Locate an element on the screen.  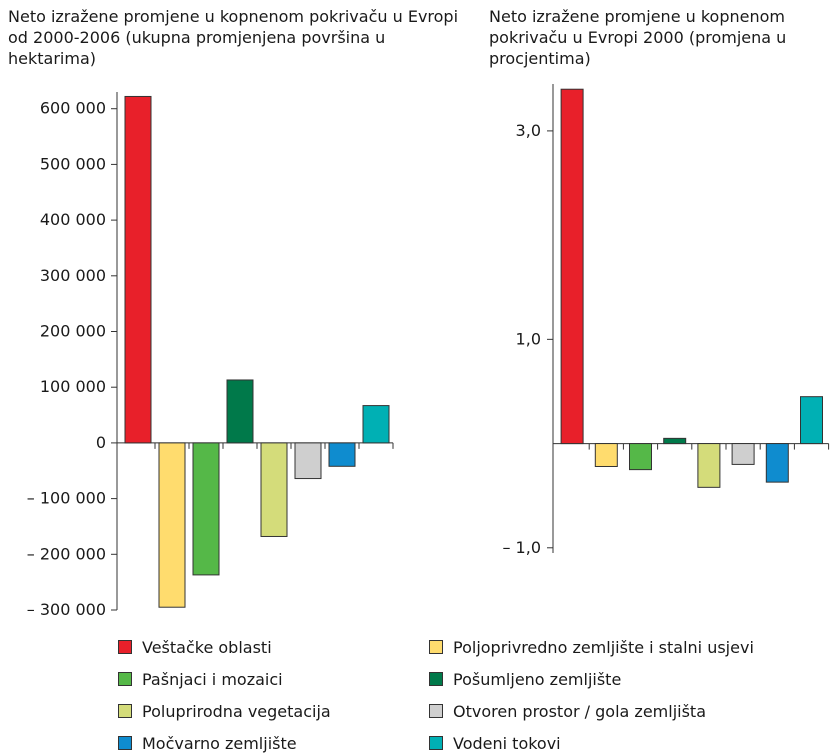
legend-label: Pošumljeno zemljište is located at coordinates (537, 679).